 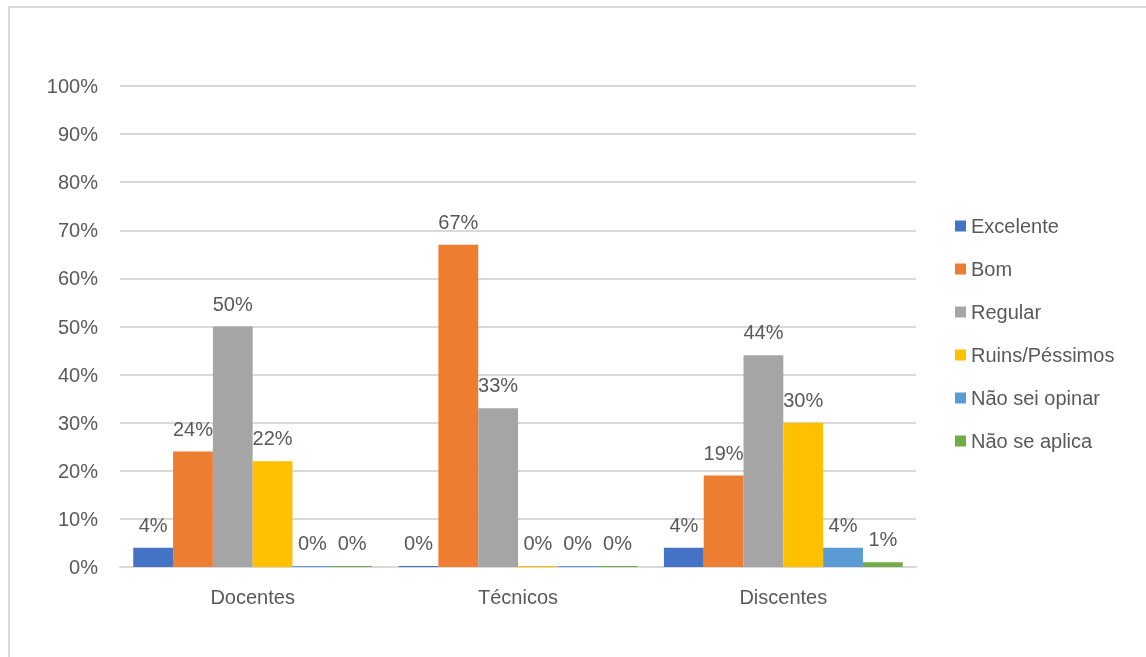 I want to click on x-tick-label: Técnicos, so click(x=518, y=597).